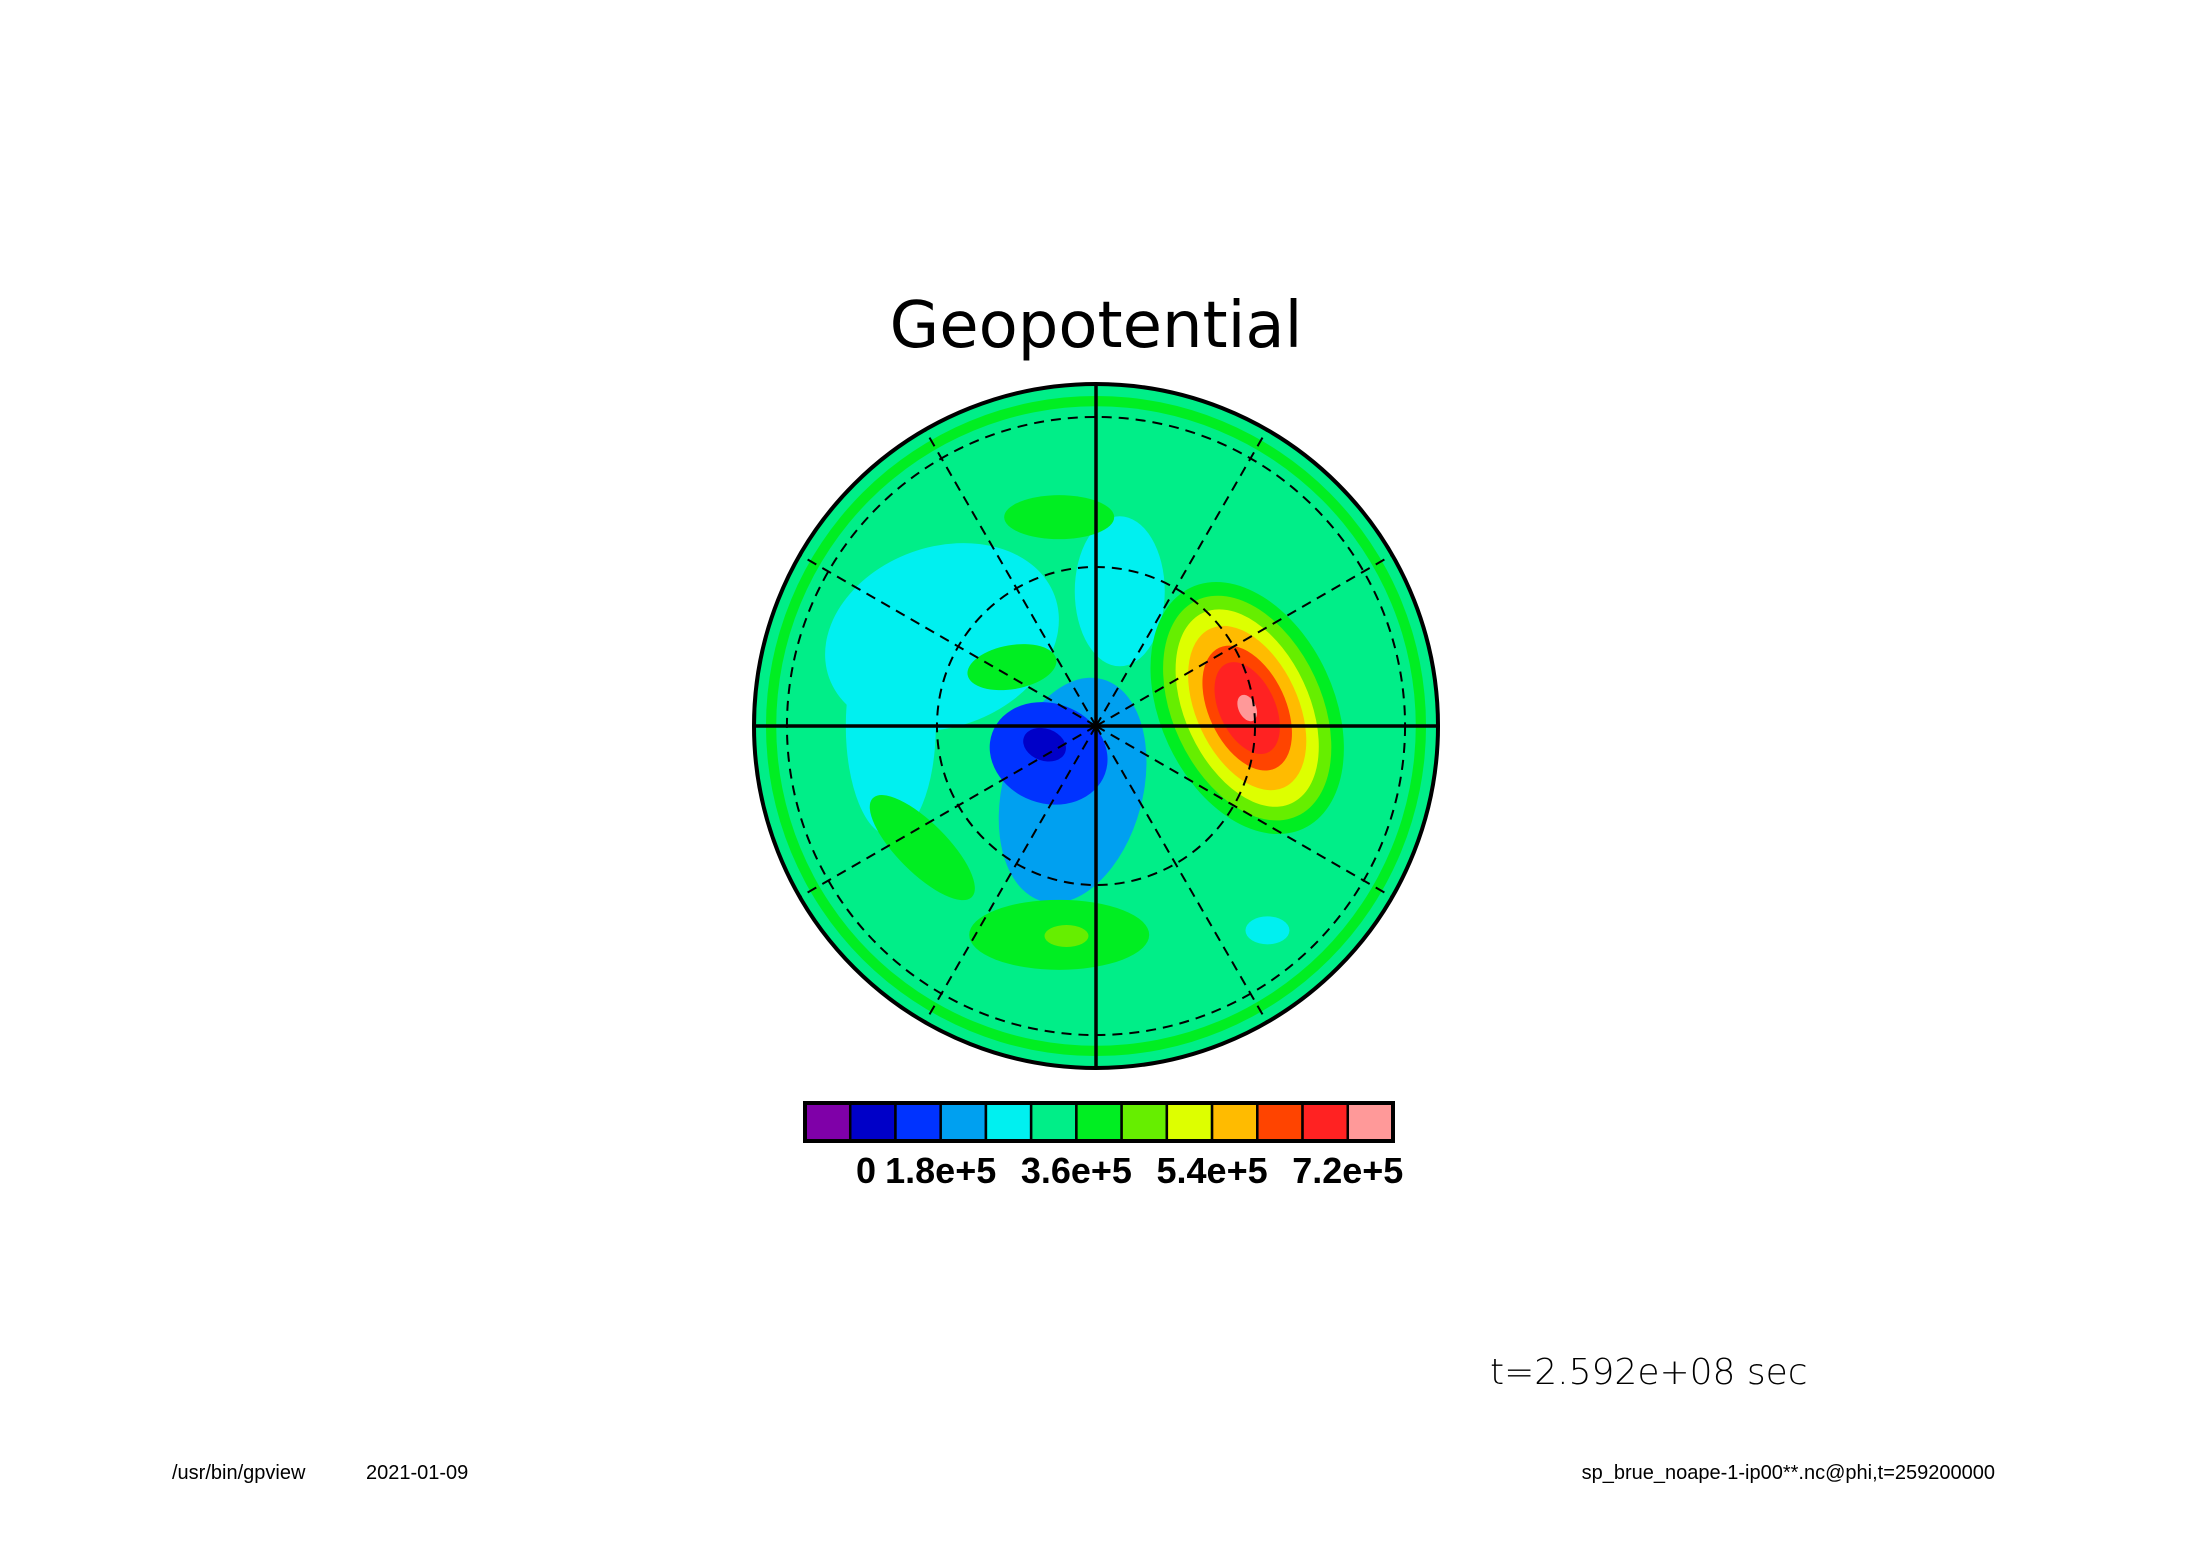 This screenshot has height=1546, width=2188. What do you see at coordinates (1076, 1170) in the screenshot?
I see `colorbar-tick-label: 3.6e+5` at bounding box center [1076, 1170].